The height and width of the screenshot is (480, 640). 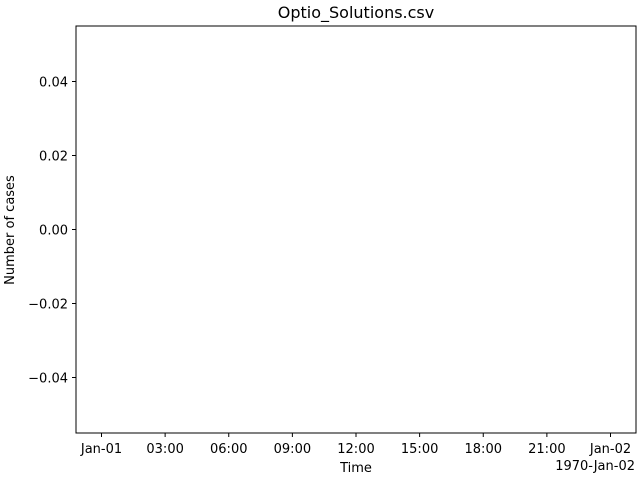 What do you see at coordinates (355, 468) in the screenshot?
I see `x-axis-label: Time` at bounding box center [355, 468].